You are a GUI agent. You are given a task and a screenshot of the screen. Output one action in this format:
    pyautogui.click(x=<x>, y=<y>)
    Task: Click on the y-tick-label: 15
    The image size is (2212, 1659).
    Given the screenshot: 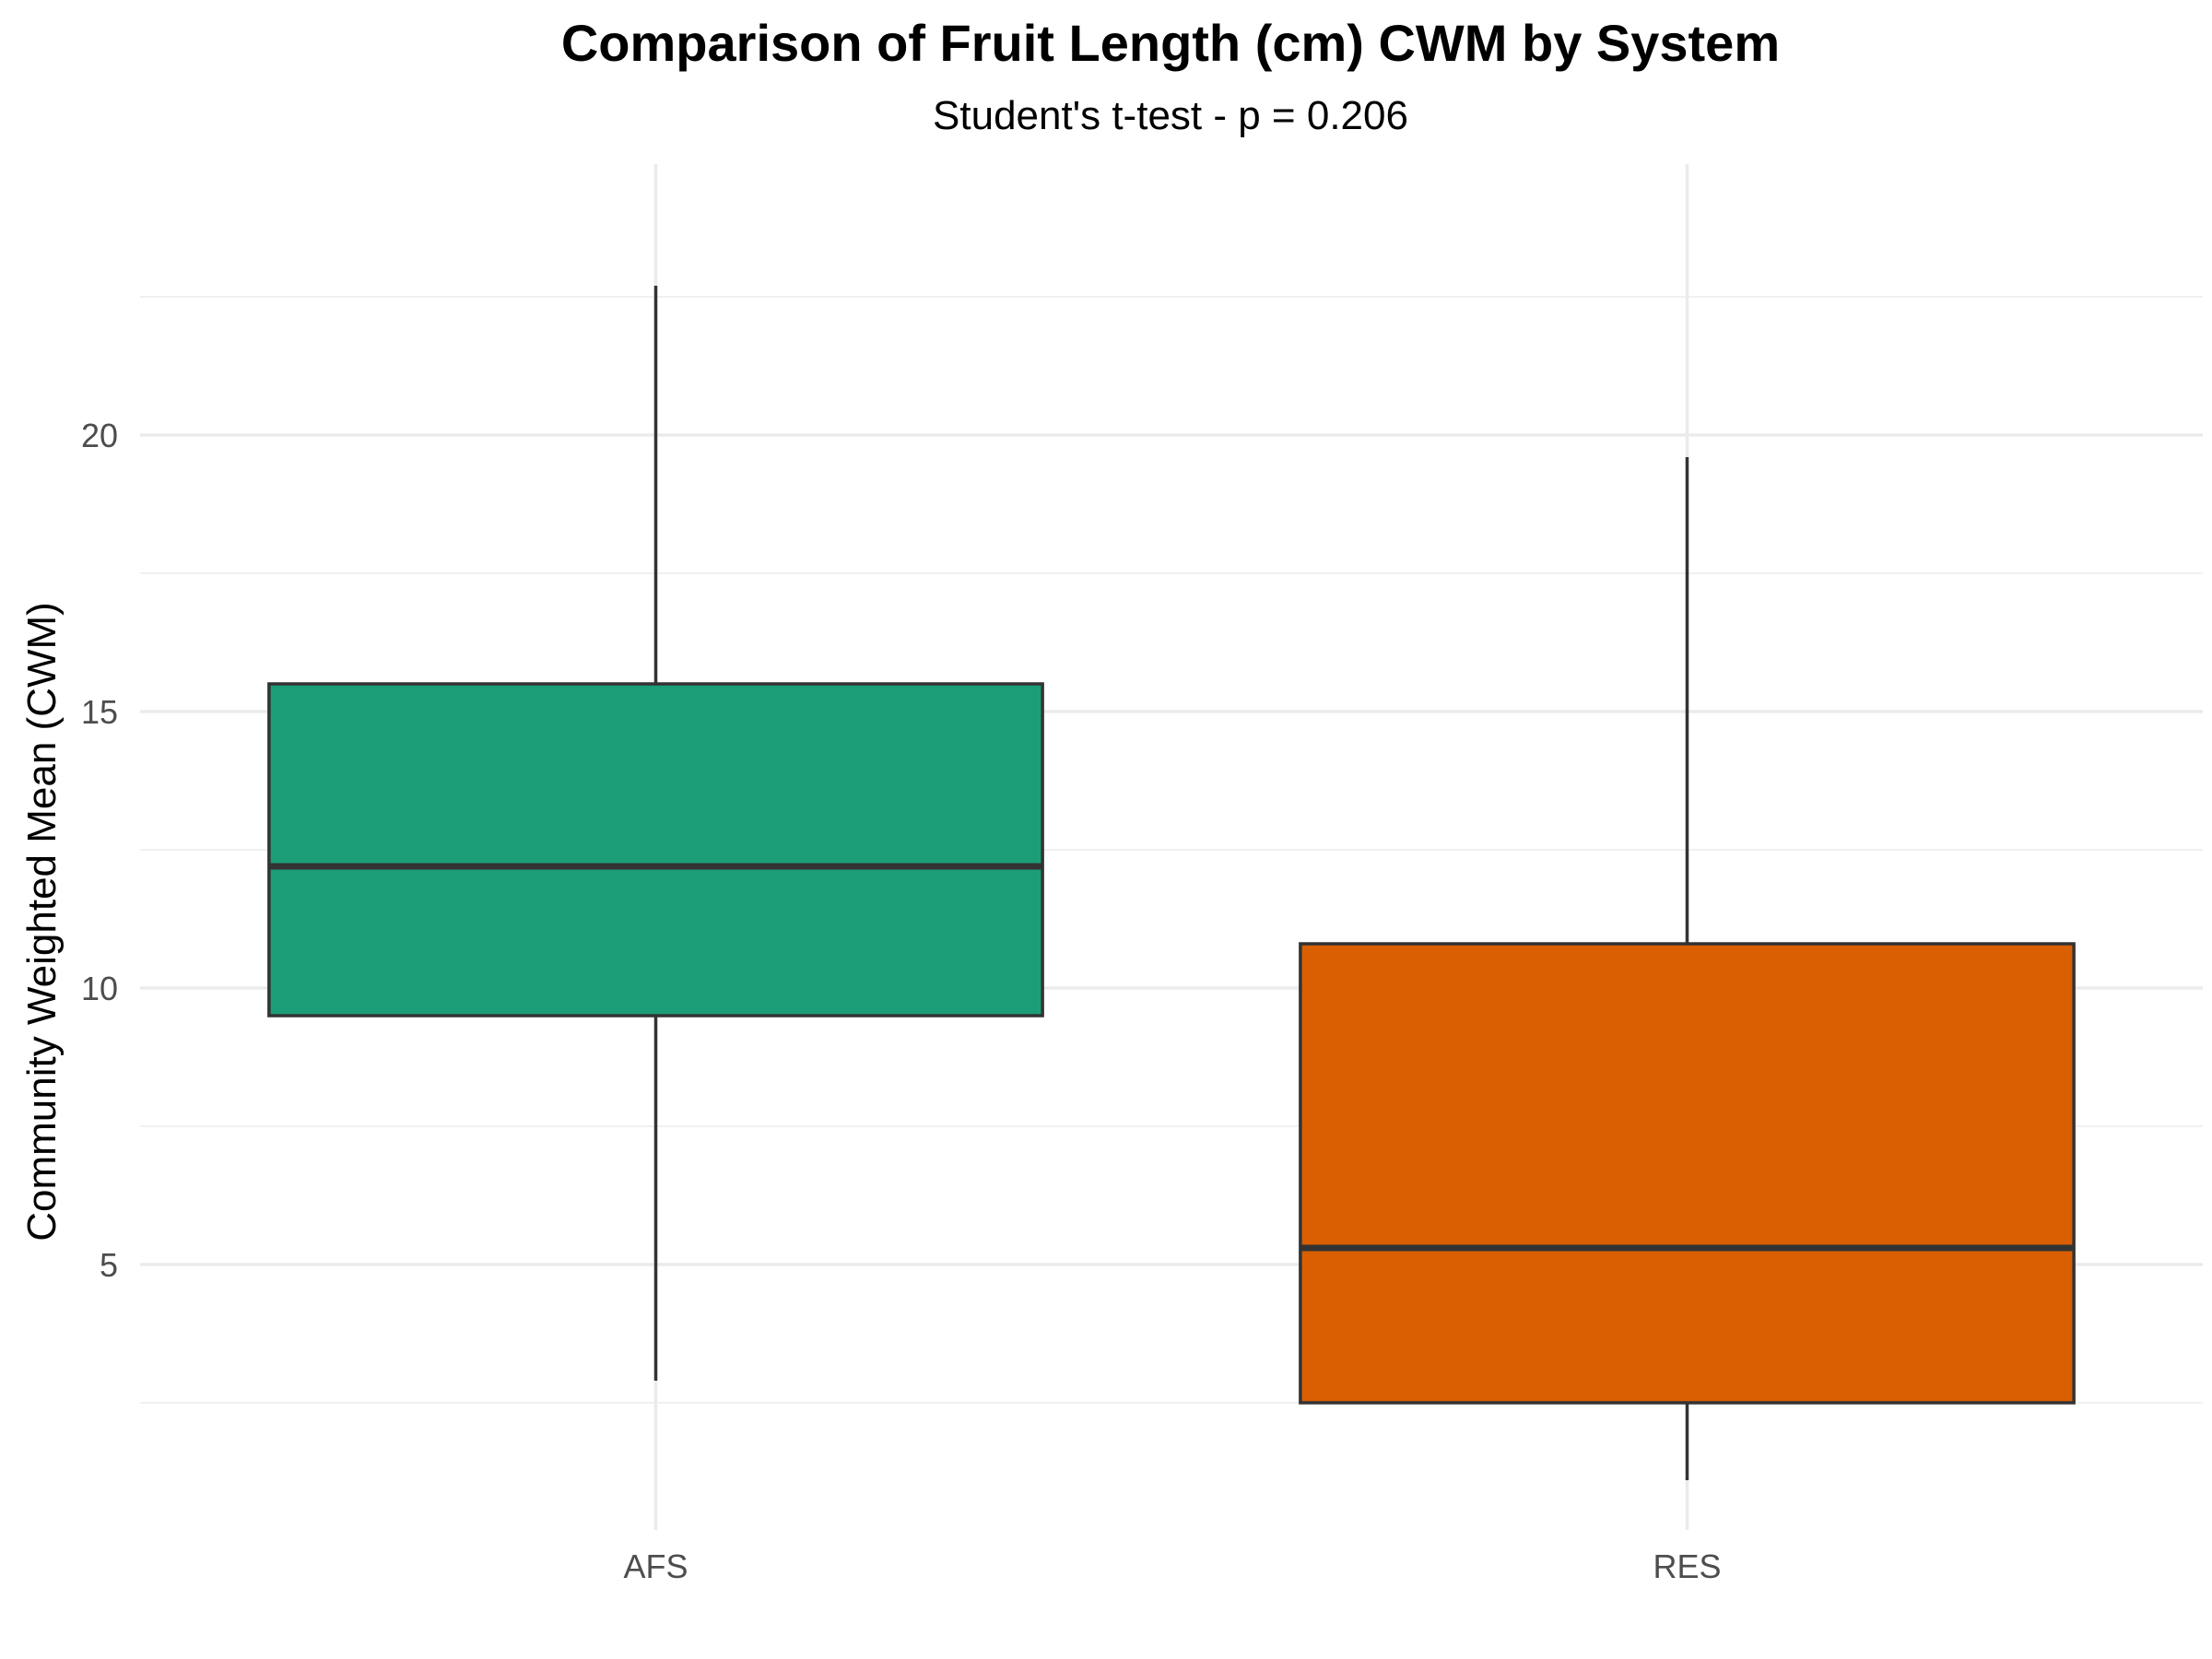 What is the action you would take?
    pyautogui.click(x=99, y=712)
    